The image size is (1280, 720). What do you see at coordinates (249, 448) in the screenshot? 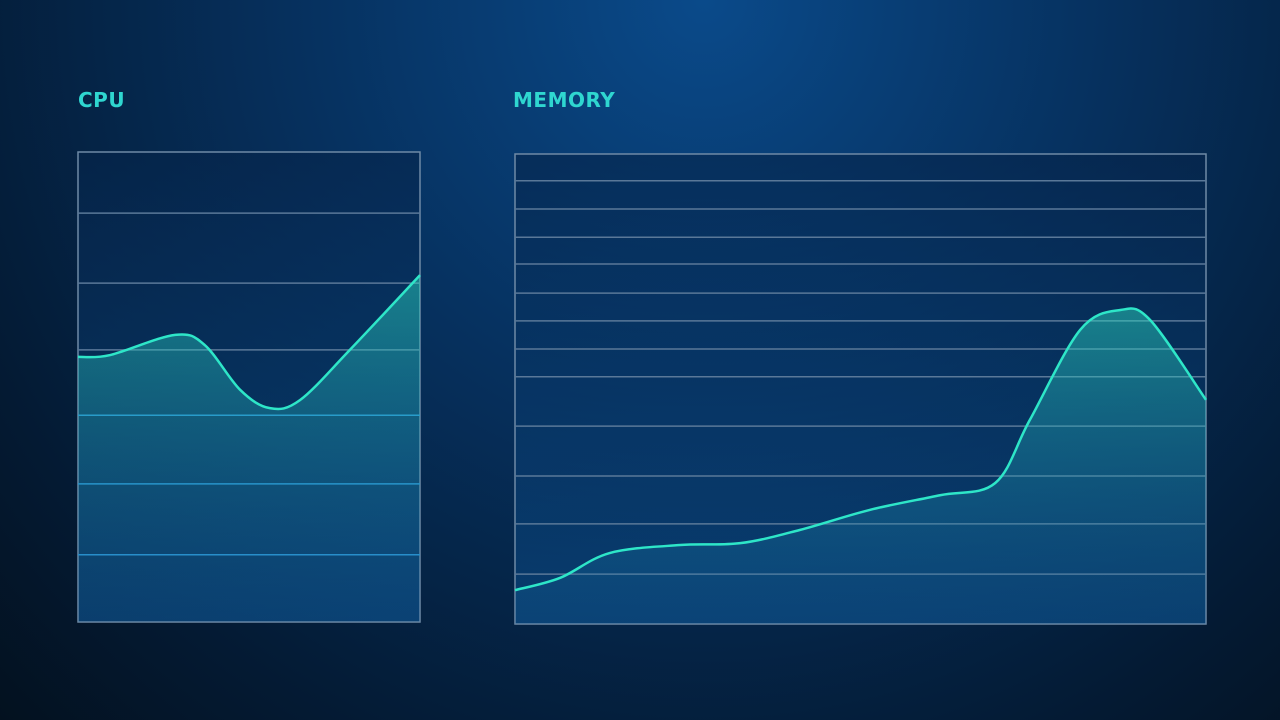
I see `area` at bounding box center [249, 448].